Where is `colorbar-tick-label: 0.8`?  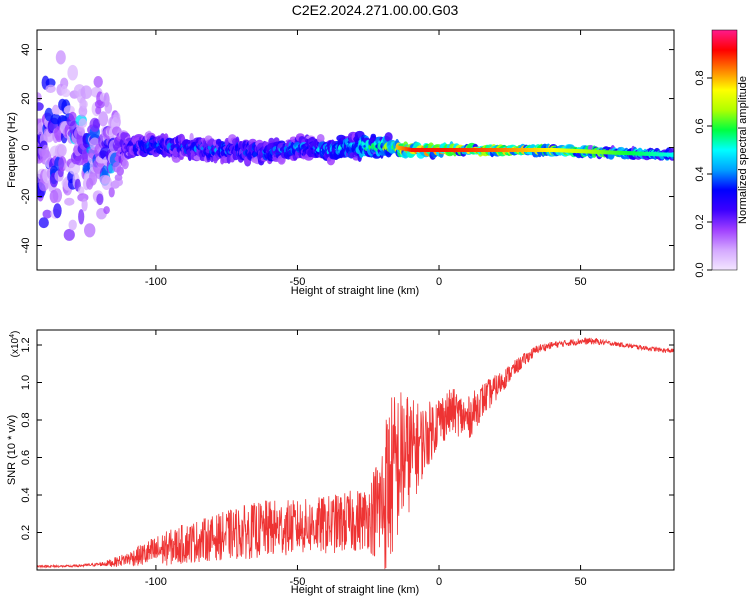
colorbar-tick-label: 0.8 is located at coordinates (700, 77).